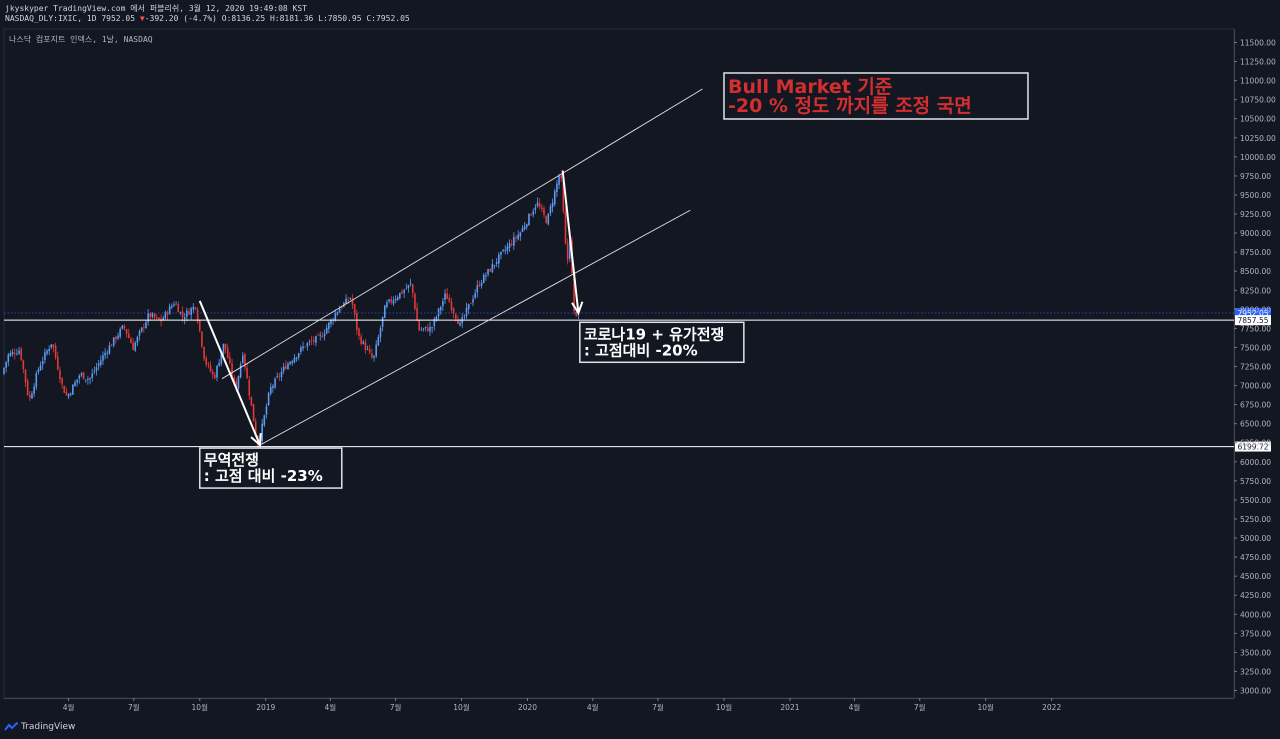  Describe the element at coordinates (291, 18) in the screenshot. I see `ohlc-high: H:8181.36` at that location.